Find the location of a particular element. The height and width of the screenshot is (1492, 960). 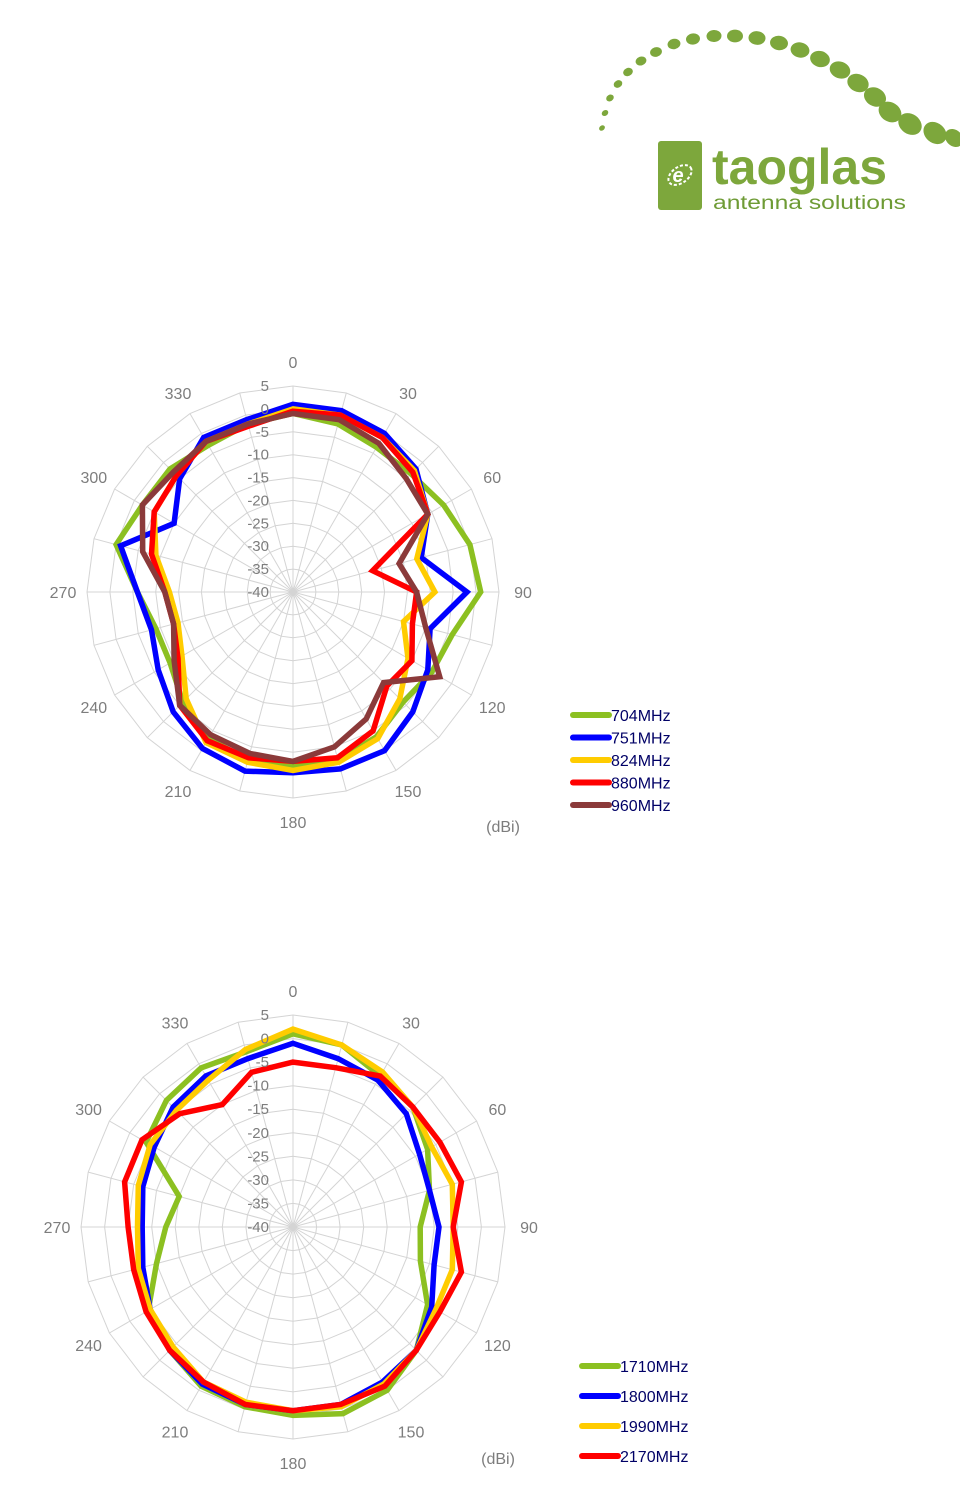

legend-label: 1990MHz is located at coordinates (654, 1427).